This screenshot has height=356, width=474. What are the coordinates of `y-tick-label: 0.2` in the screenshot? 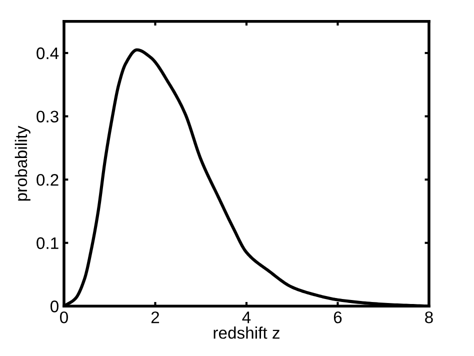 It's located at (47, 180).